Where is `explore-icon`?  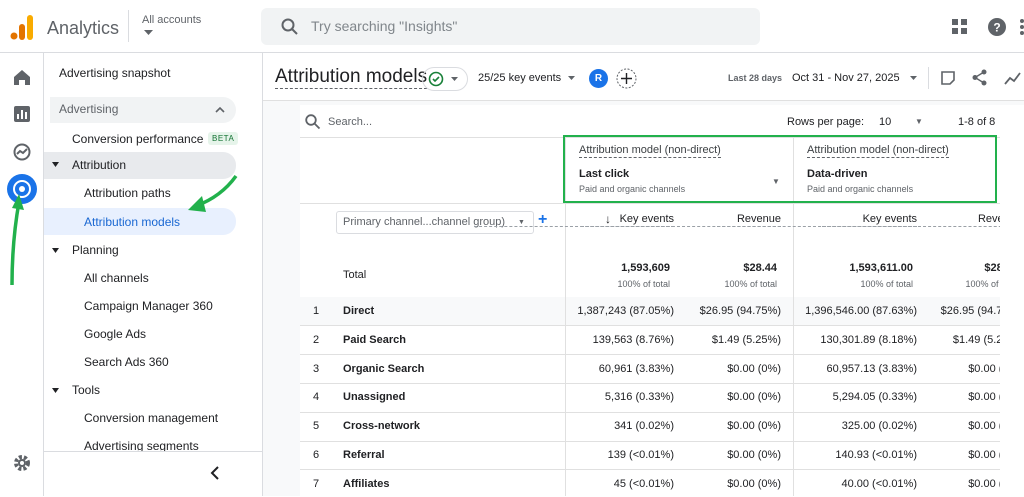
explore-icon is located at coordinates (22, 152).